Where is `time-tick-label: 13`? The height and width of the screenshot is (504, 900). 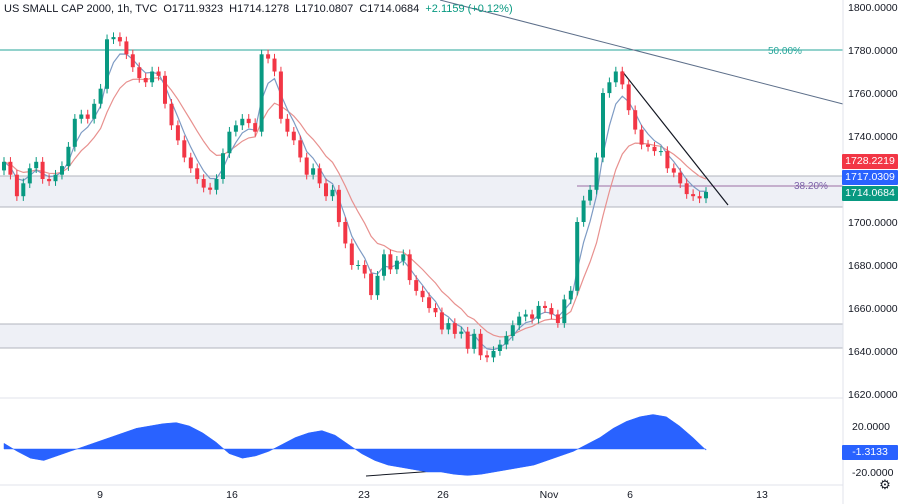
time-tick-label: 13 is located at coordinates (762, 495).